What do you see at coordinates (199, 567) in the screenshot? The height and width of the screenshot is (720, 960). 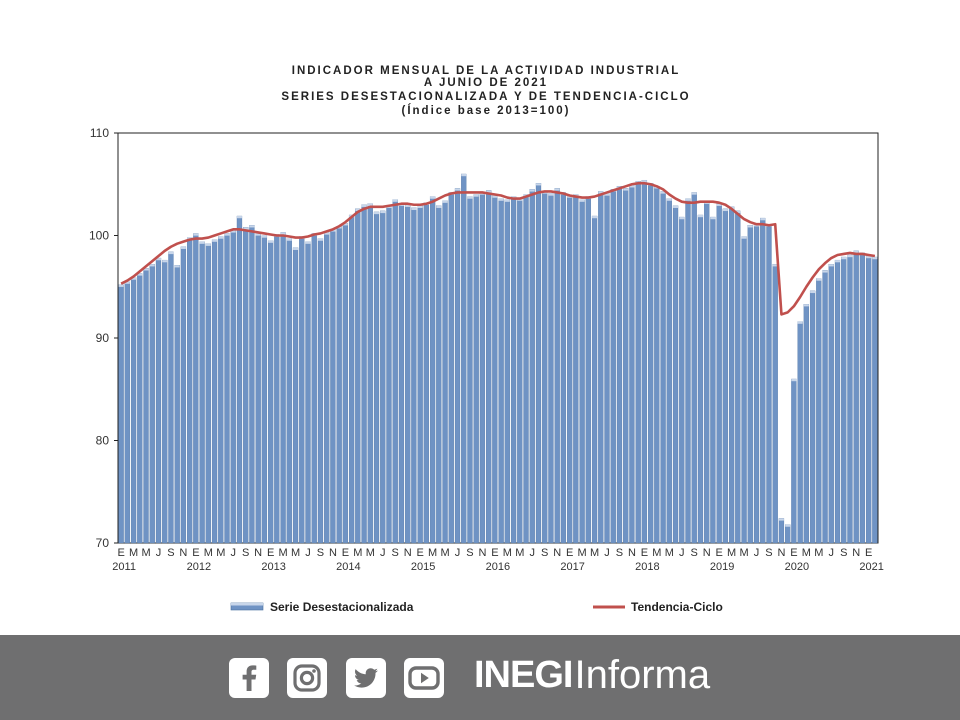 I see `x-year-label: 2012` at bounding box center [199, 567].